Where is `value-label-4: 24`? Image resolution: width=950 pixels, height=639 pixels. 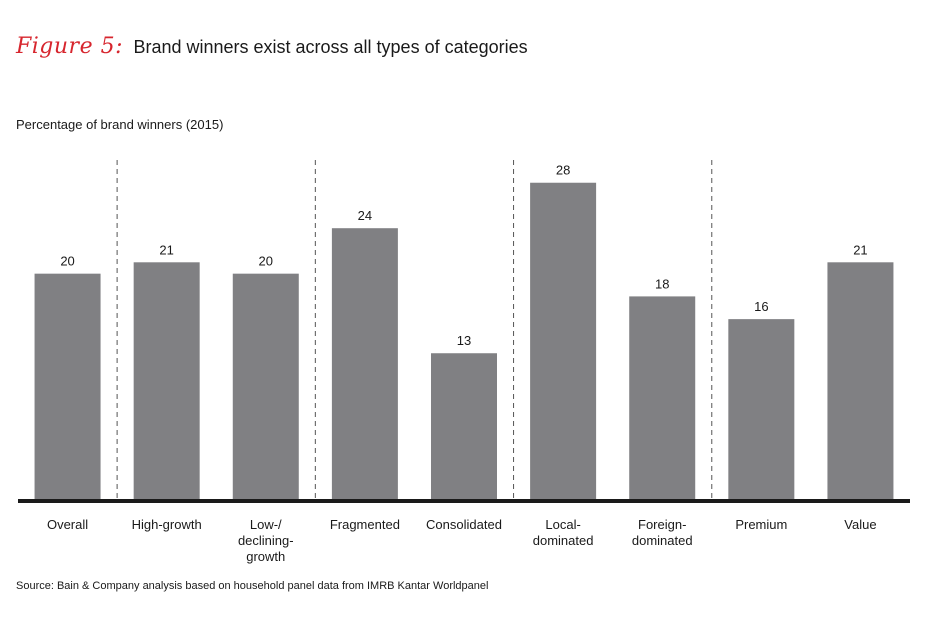 value-label-4: 24 is located at coordinates (365, 215).